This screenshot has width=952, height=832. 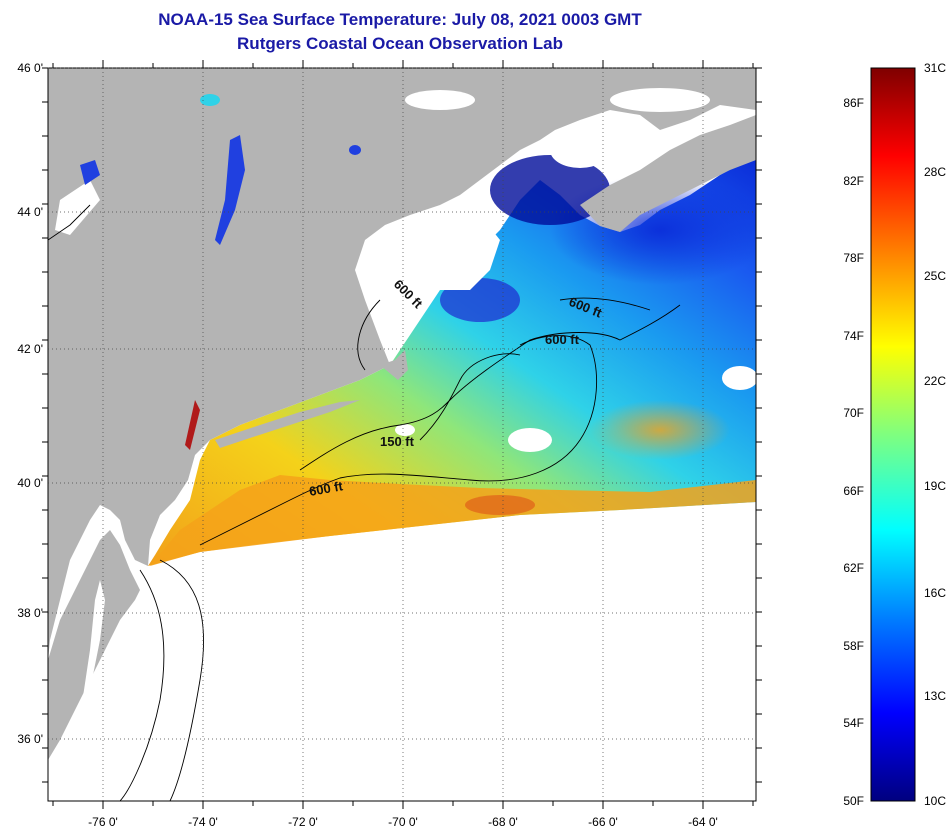 What do you see at coordinates (603, 822) in the screenshot?
I see `lon-label: -66 0'` at bounding box center [603, 822].